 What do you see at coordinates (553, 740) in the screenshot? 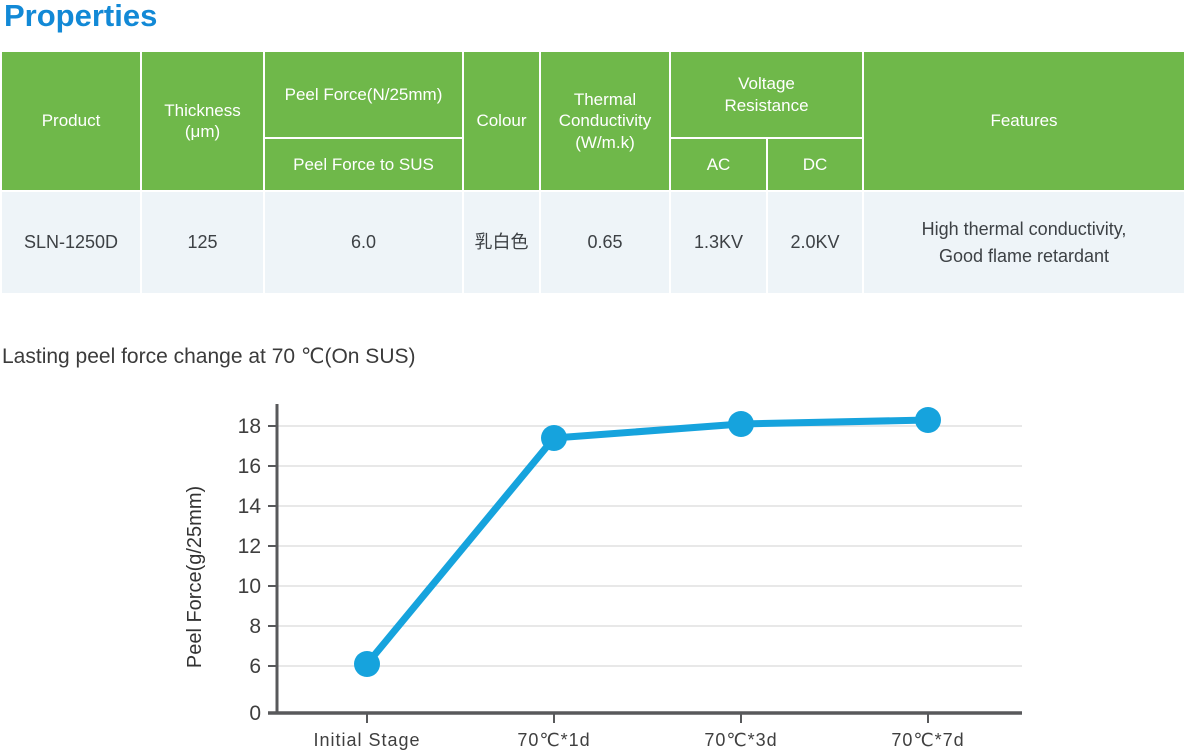
I see `x-tick-label: 70℃*1d` at bounding box center [553, 740].